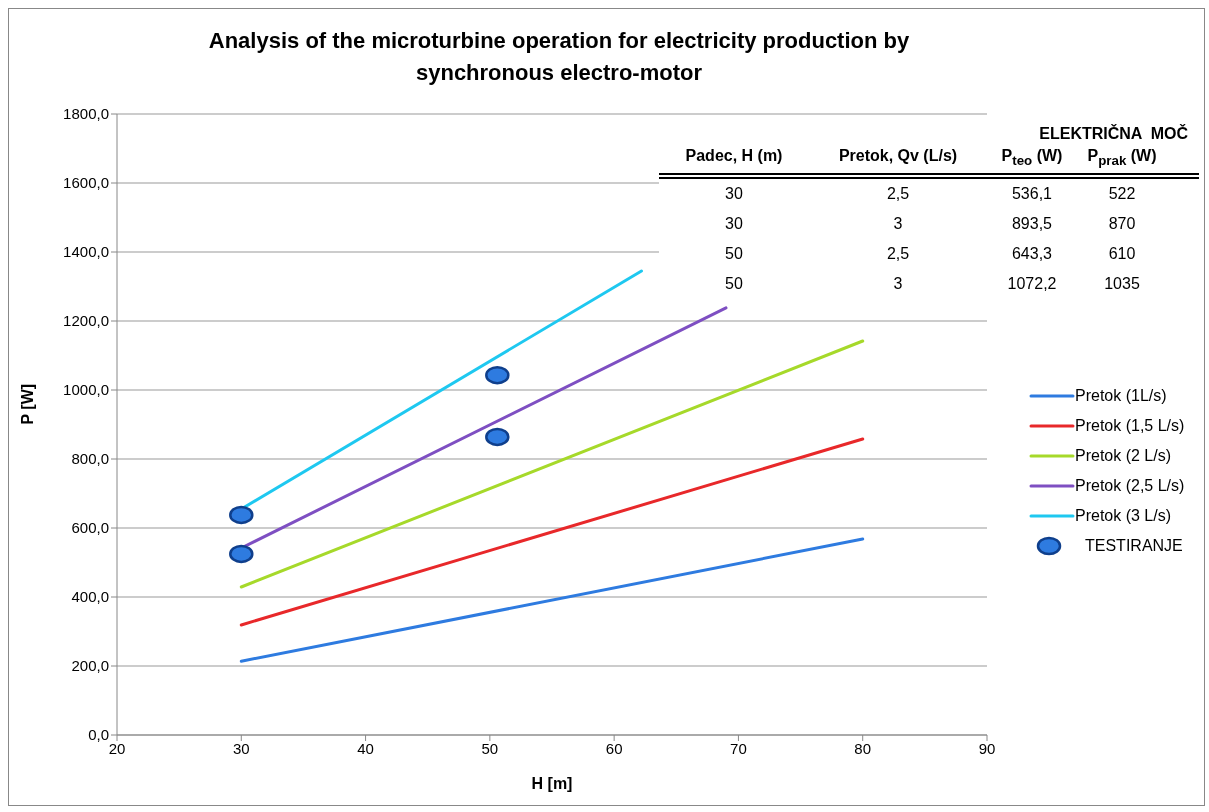 The height and width of the screenshot is (812, 1209). What do you see at coordinates (86, 183) in the screenshot?
I see `y-tick-label: 1600,0` at bounding box center [86, 183].